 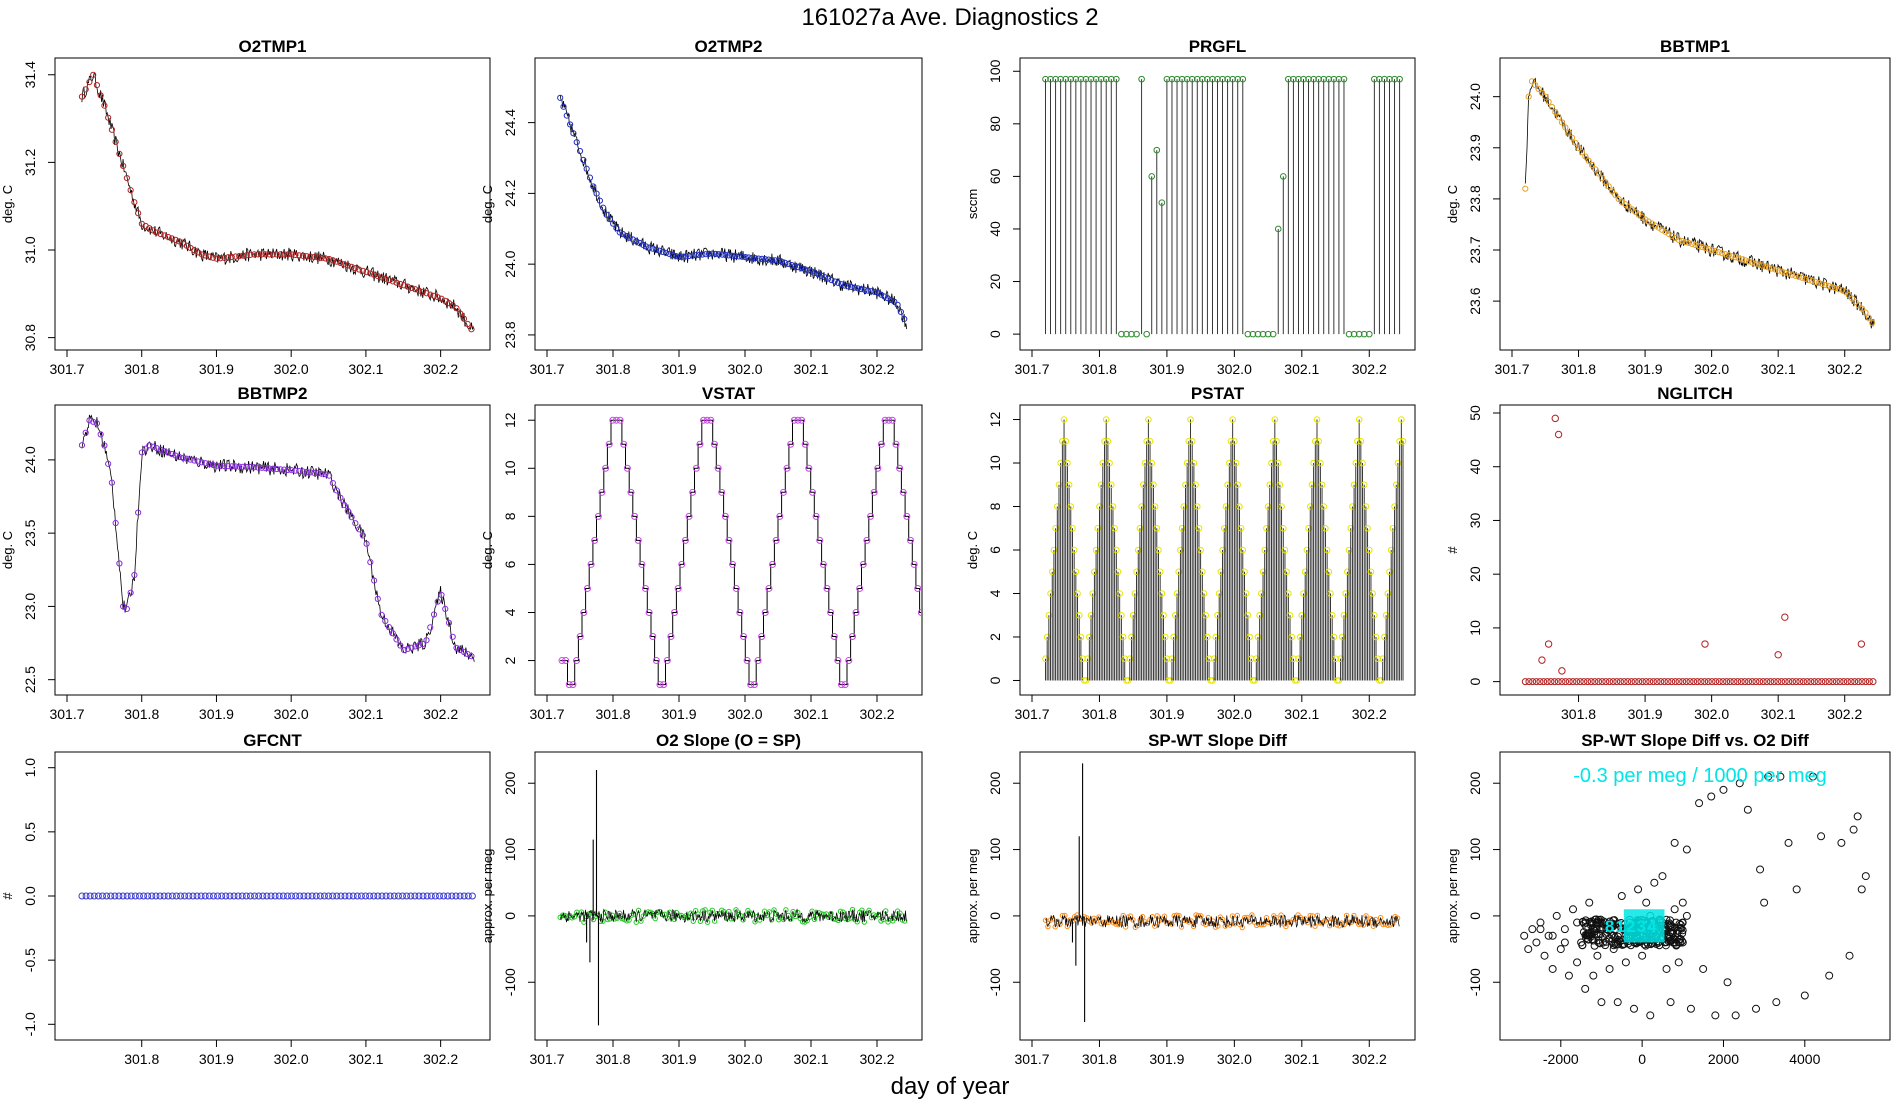 What do you see at coordinates (1695, 896) in the screenshot?
I see `plot-frame` at bounding box center [1695, 896].